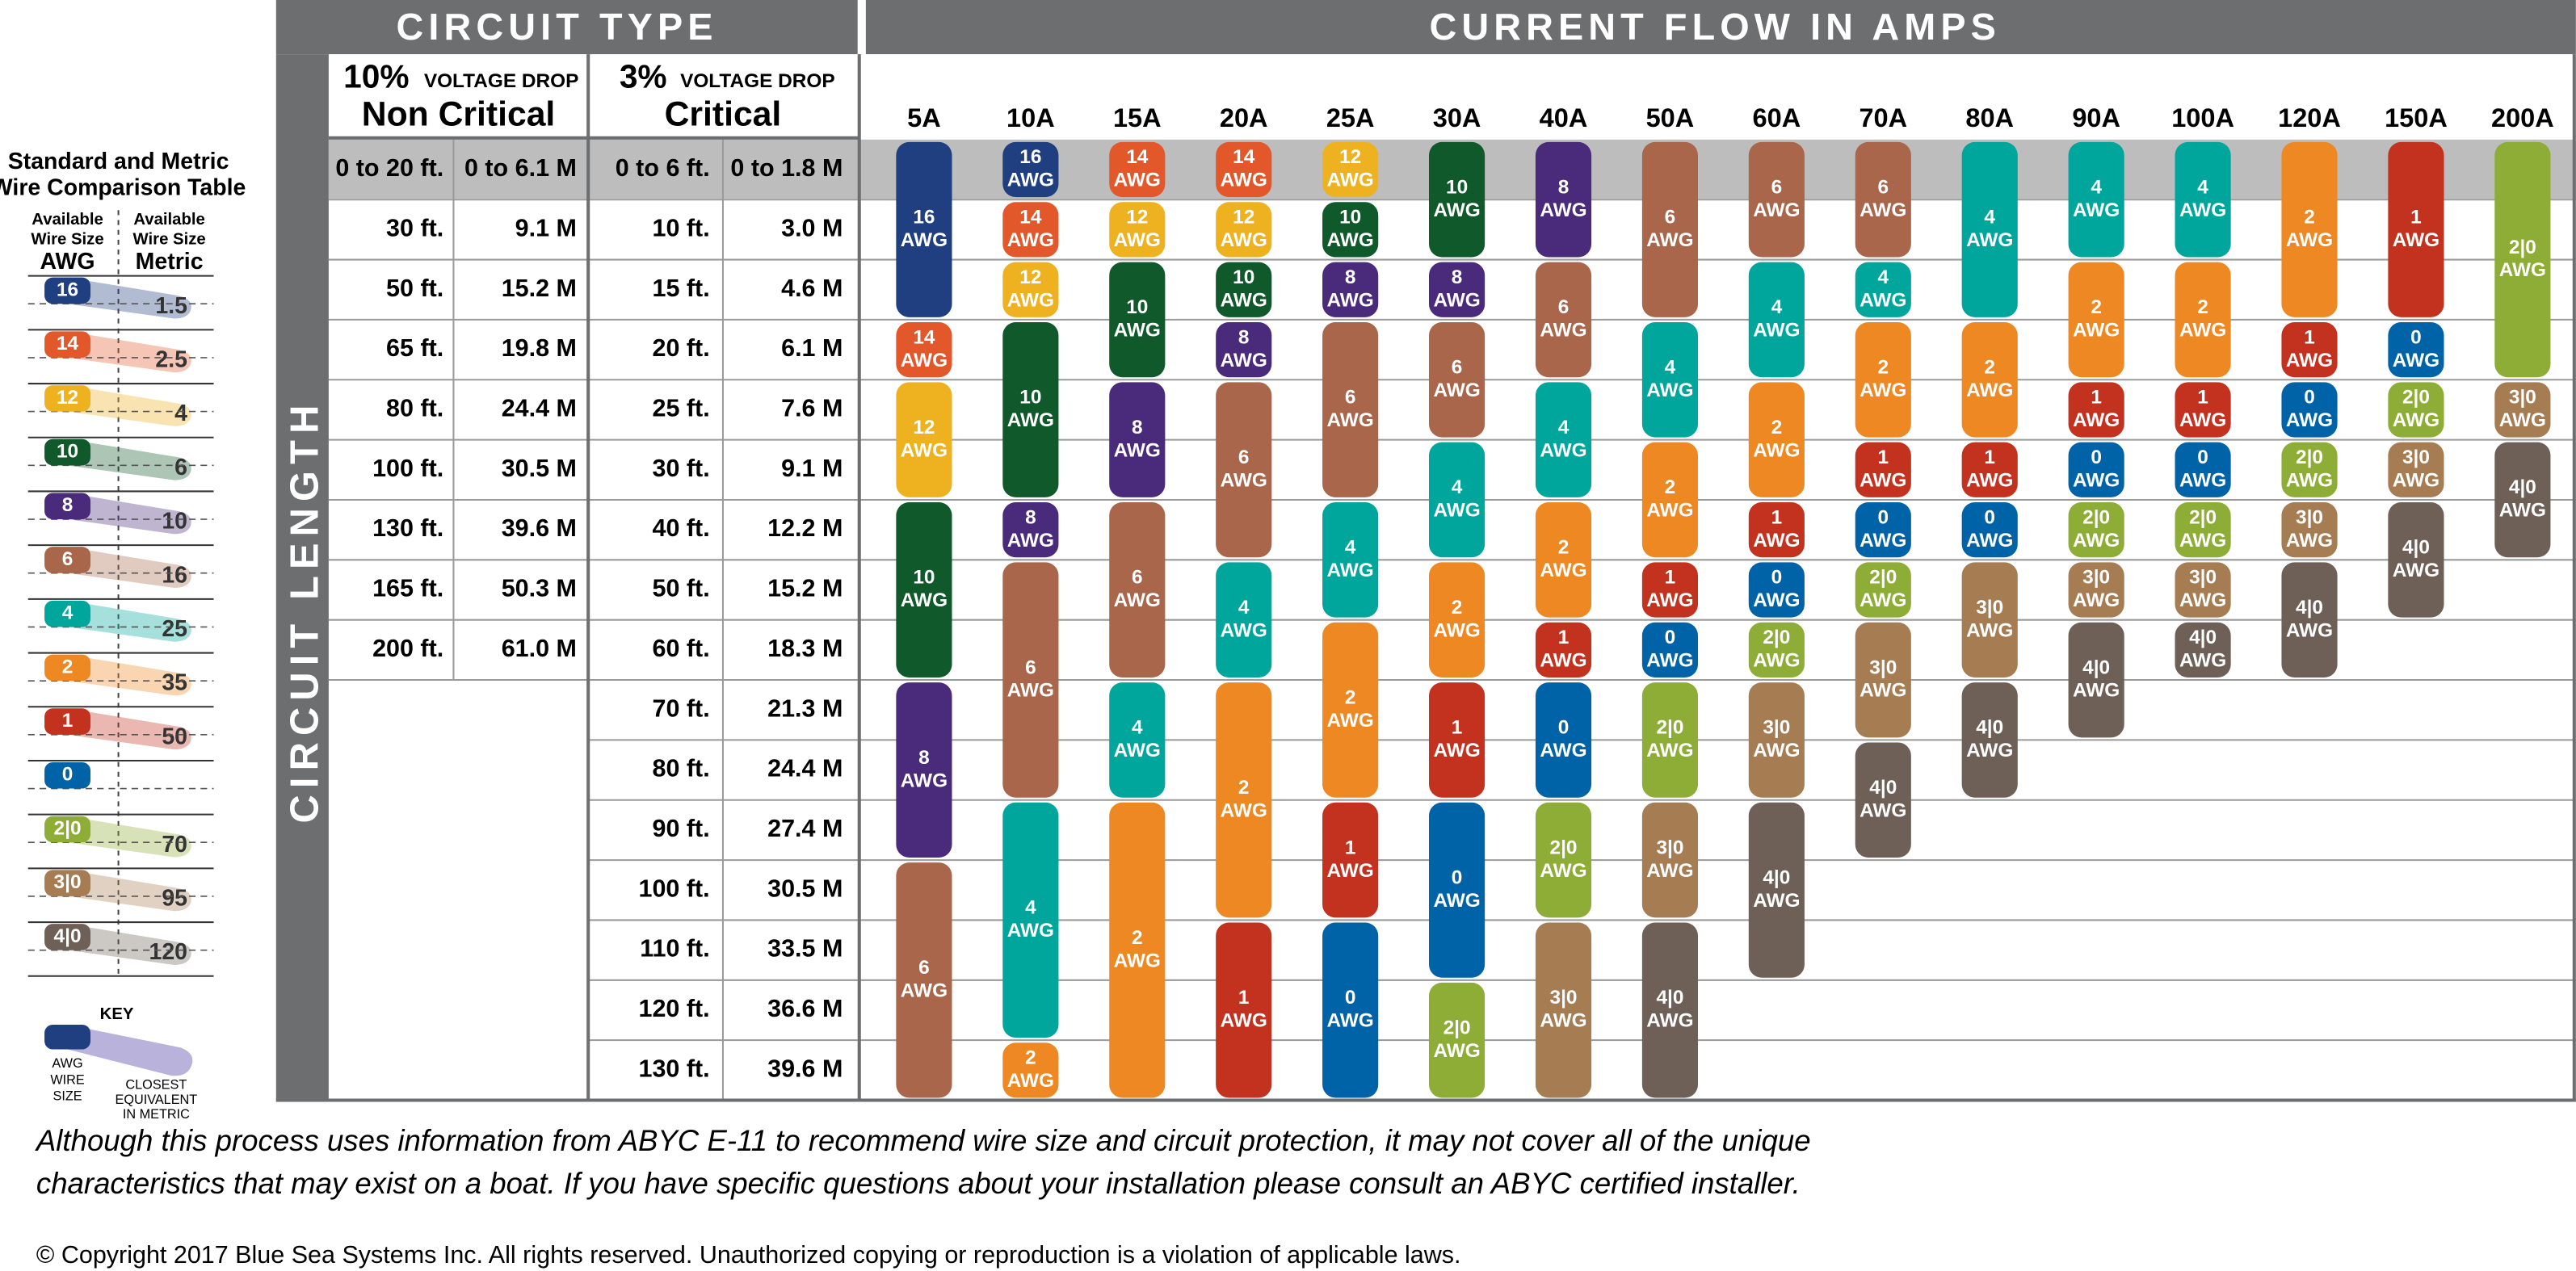 This screenshot has height=1271, width=2576. I want to click on drop-percent: 10%, so click(376, 75).